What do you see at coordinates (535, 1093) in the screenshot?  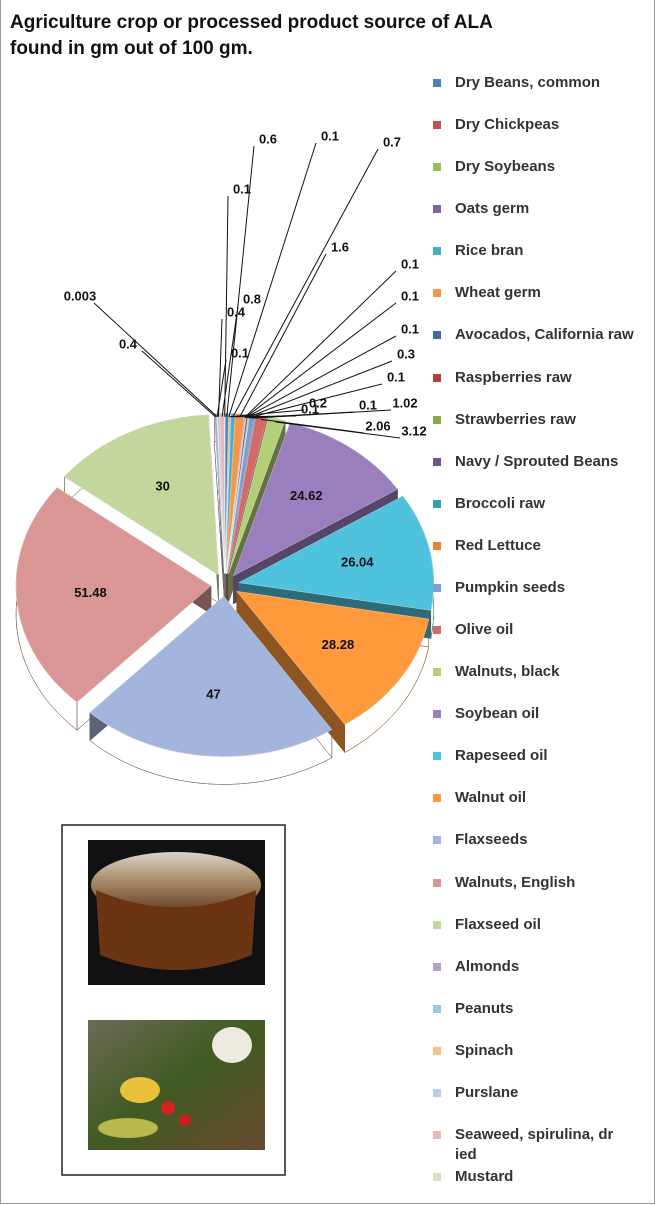 I see `legend-item: Purslane` at bounding box center [535, 1093].